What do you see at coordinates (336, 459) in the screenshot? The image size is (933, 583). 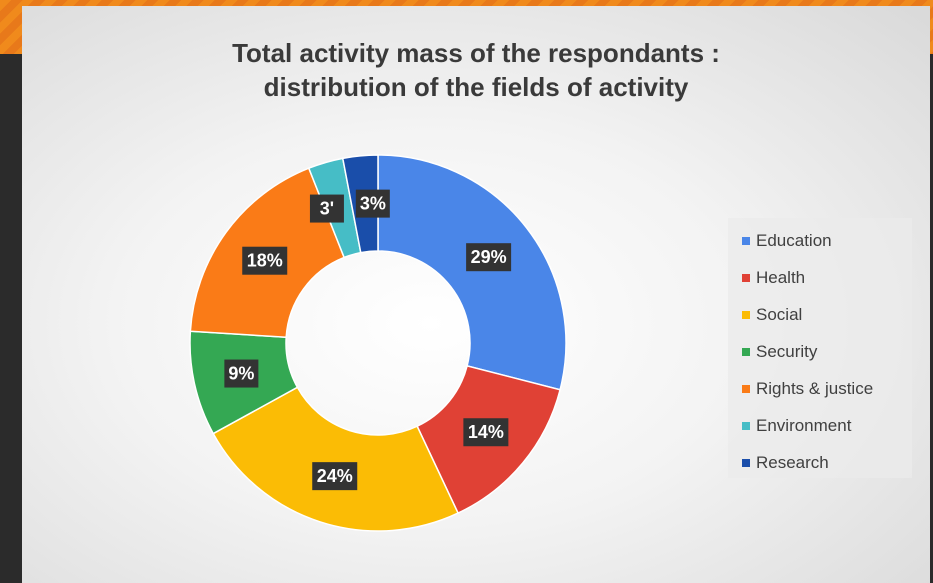 I see `donut-slice-social` at bounding box center [336, 459].